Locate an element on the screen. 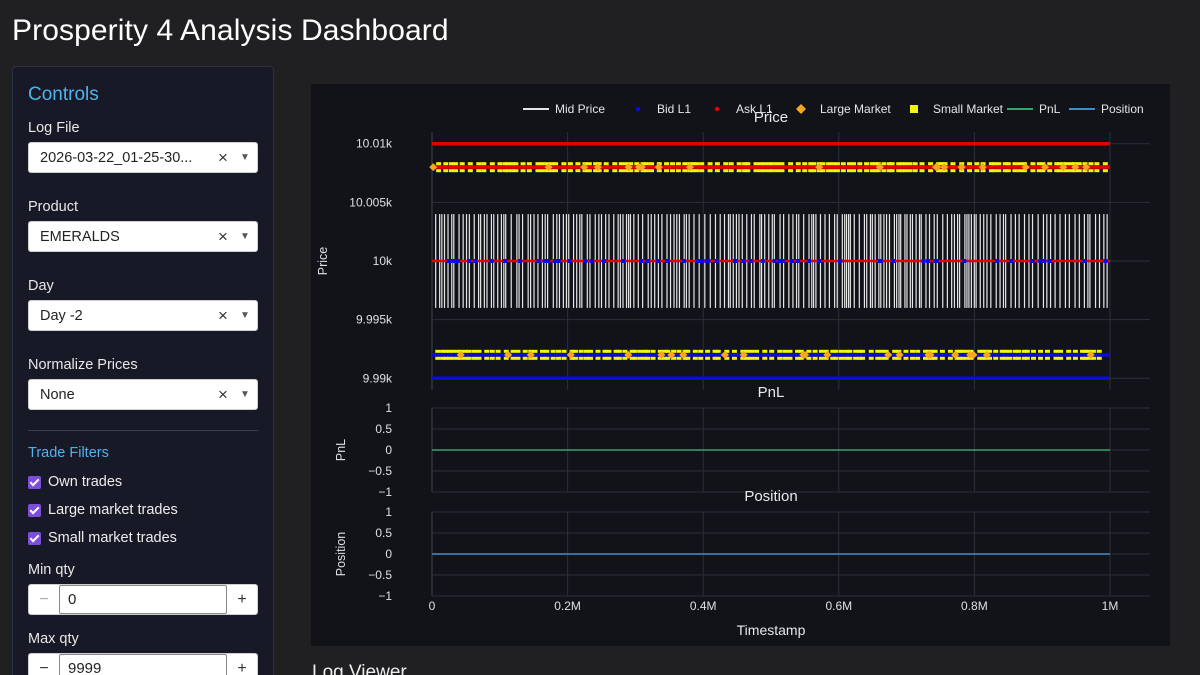 The height and width of the screenshot is (675, 1200). legend-swatch is located at coordinates (638, 109).